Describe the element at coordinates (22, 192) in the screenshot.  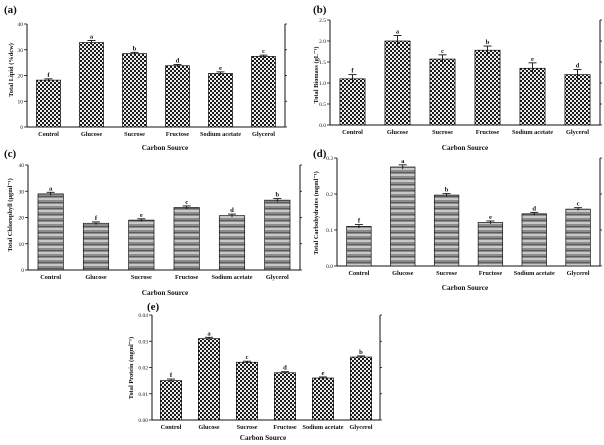
I see `y-tick-label: 30` at that location.